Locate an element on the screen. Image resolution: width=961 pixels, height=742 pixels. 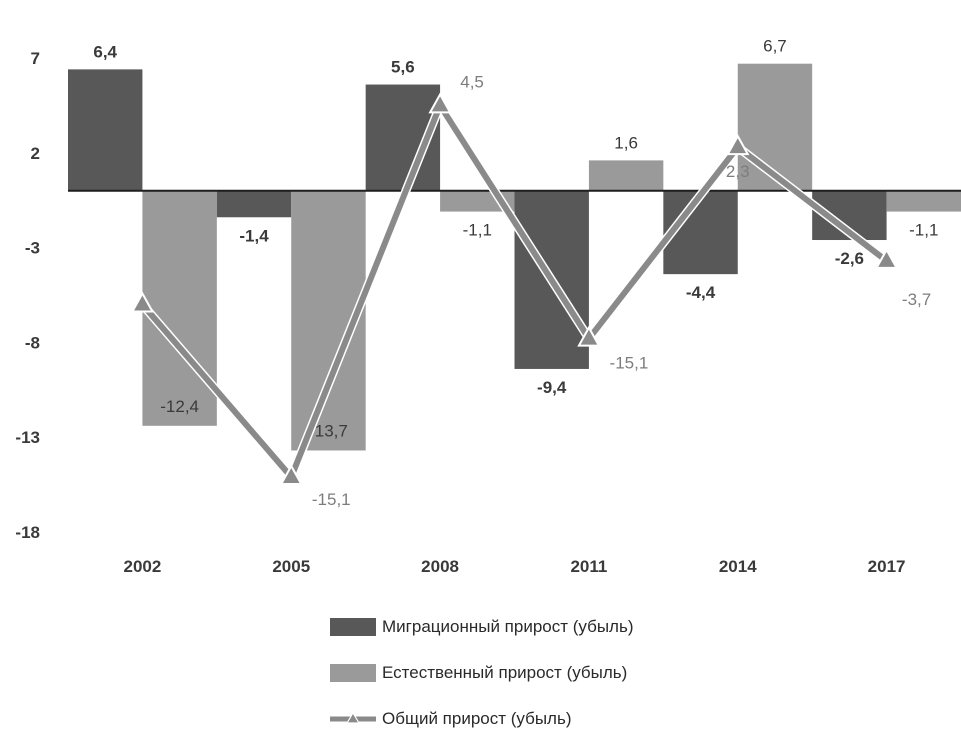
legend-item-migration: Миграционный прирост (убыль) is located at coordinates (482, 627).